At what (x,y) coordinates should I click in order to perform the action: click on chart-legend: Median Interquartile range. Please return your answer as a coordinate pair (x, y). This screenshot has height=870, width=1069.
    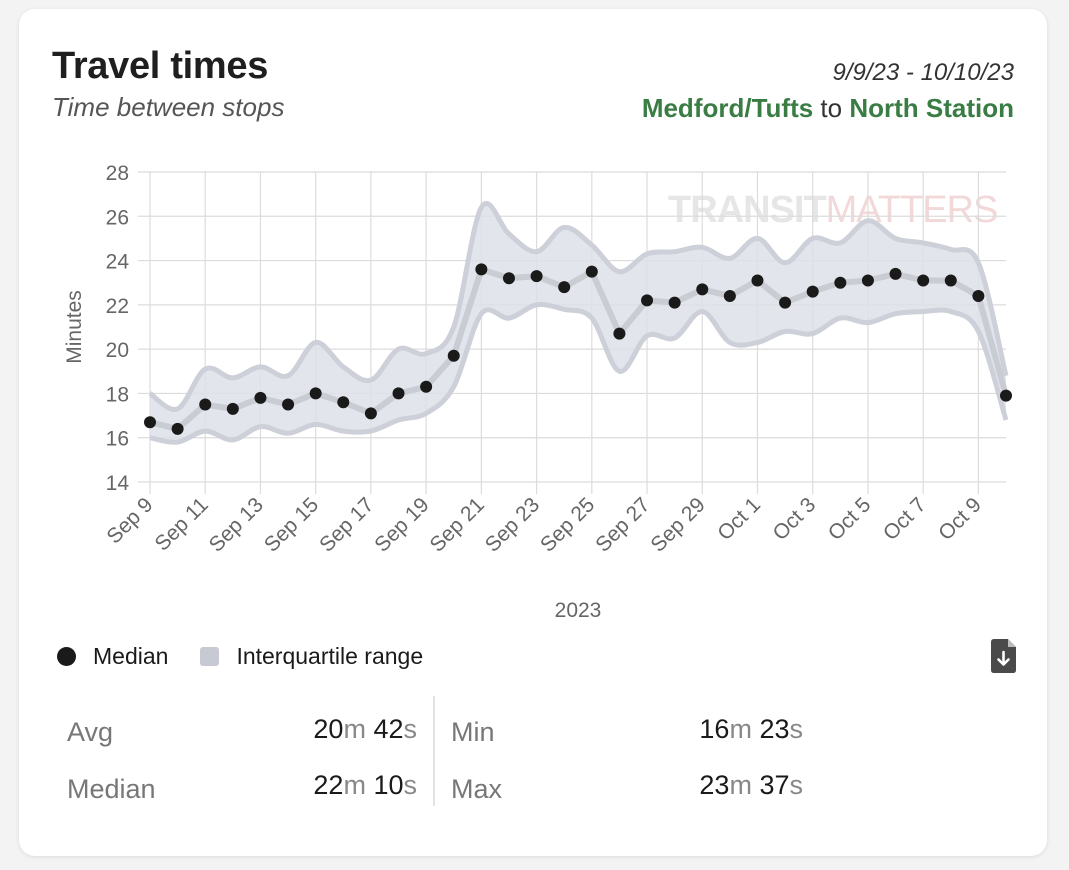
    Looking at the image, I should click on (240, 656).